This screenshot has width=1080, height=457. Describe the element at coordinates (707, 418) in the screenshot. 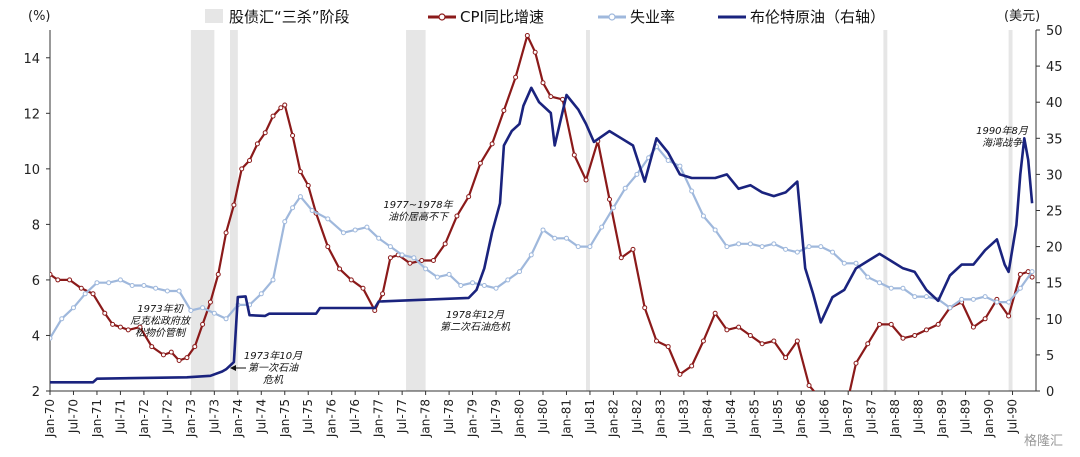

I see `x-tick-label: Jan-84` at that location.